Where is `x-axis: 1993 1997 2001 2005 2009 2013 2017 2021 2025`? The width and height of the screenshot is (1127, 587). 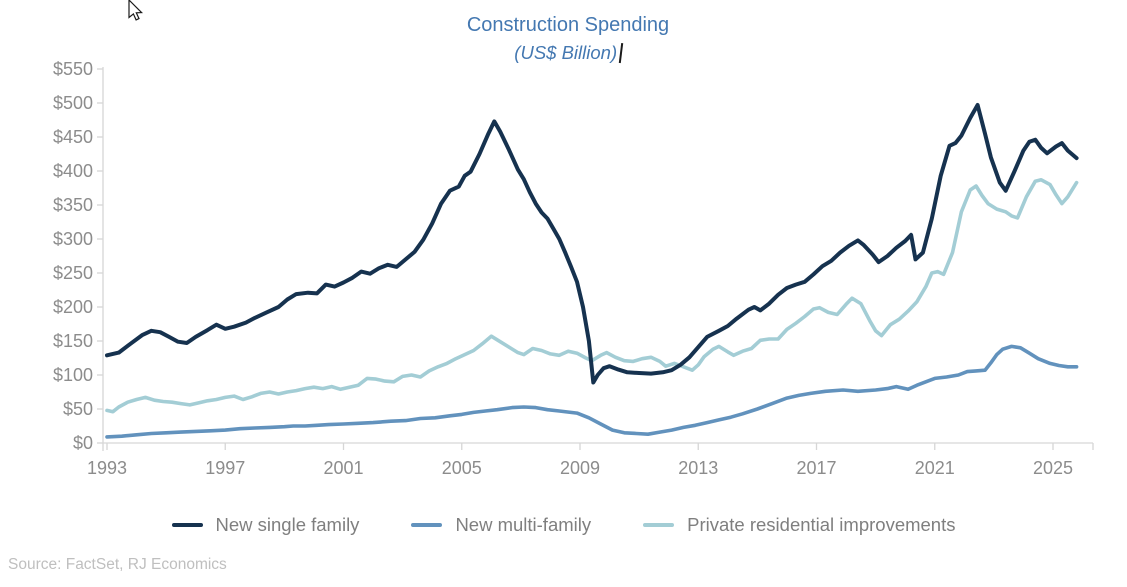 x-axis: 1993 1997 2001 2005 2009 2013 2017 2021 2025 is located at coordinates (590, 460).